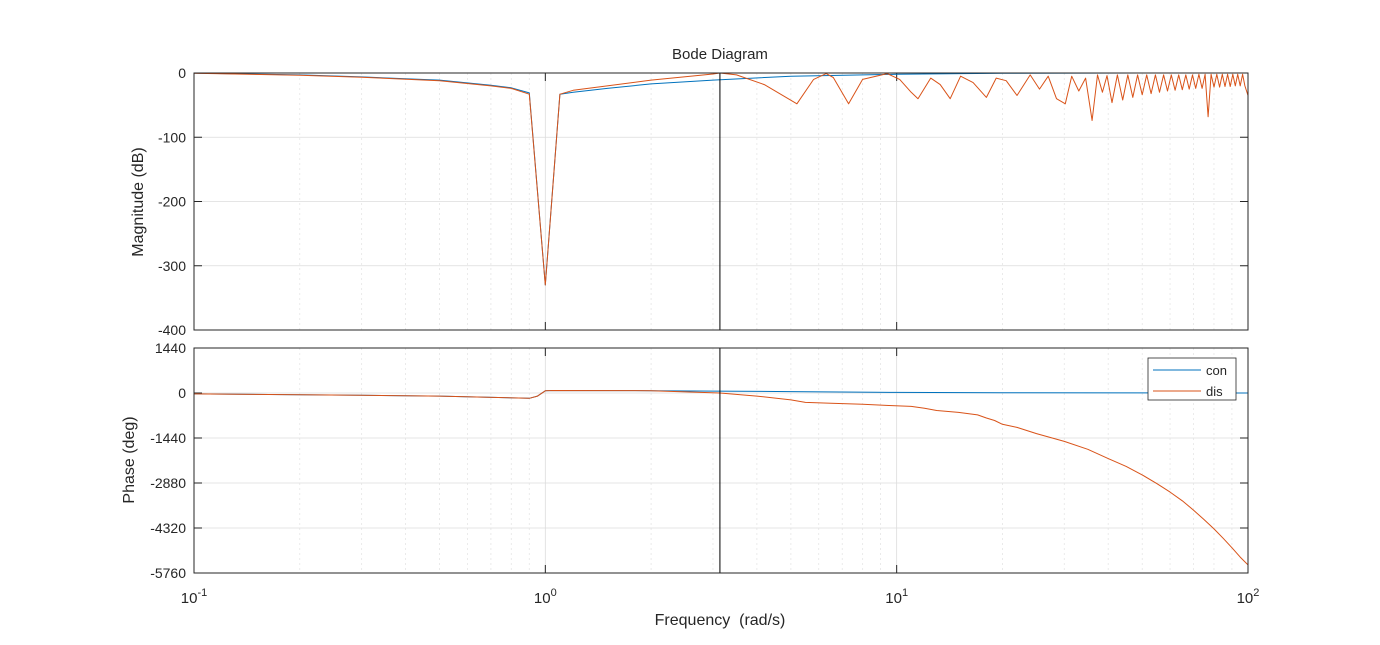 This screenshot has height=645, width=1380. Describe the element at coordinates (1216, 370) in the screenshot. I see `legend-label-con: con` at that location.